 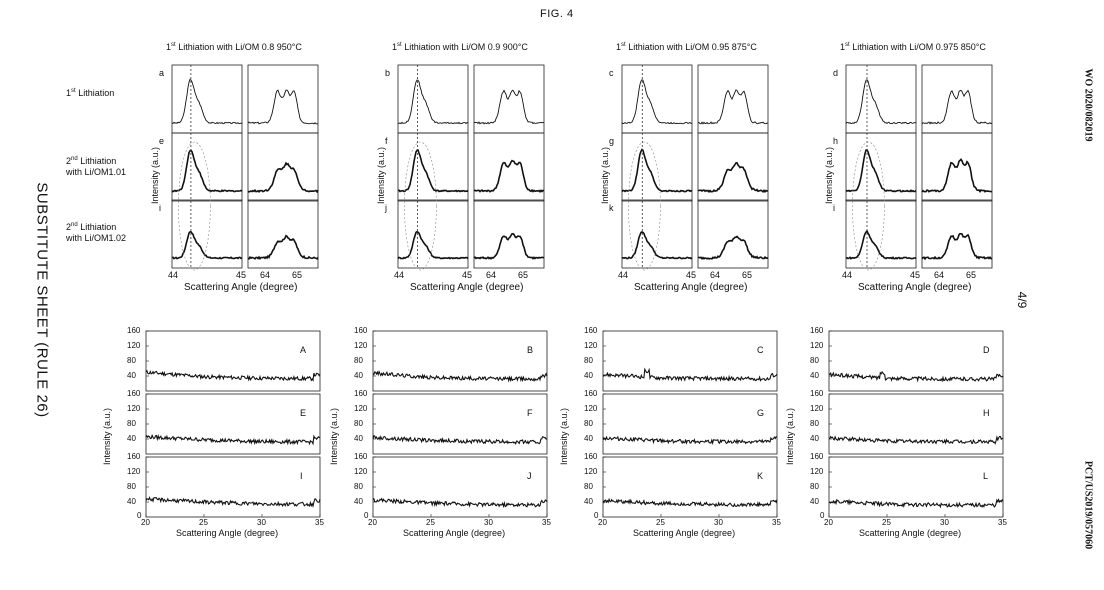 What do you see at coordinates (986, 476) in the screenshot?
I see `panel-letter: L` at bounding box center [986, 476].